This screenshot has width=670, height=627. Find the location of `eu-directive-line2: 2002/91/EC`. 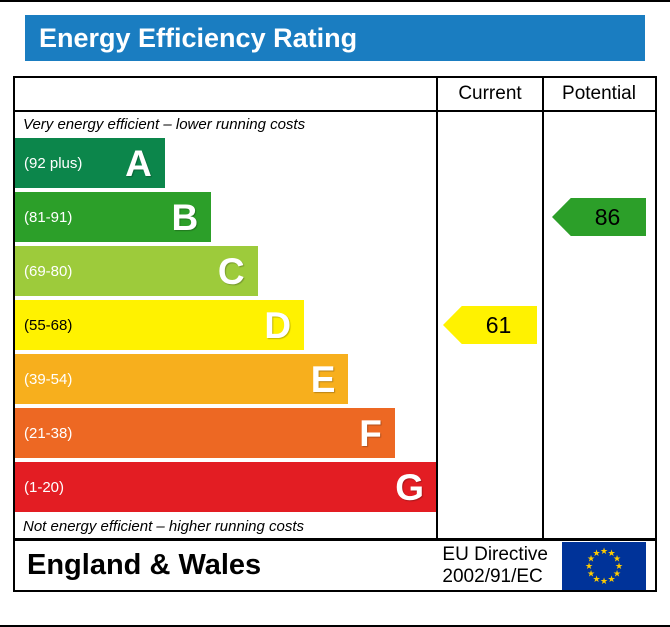

eu-directive-line2: 2002/91/EC is located at coordinates (492, 576).